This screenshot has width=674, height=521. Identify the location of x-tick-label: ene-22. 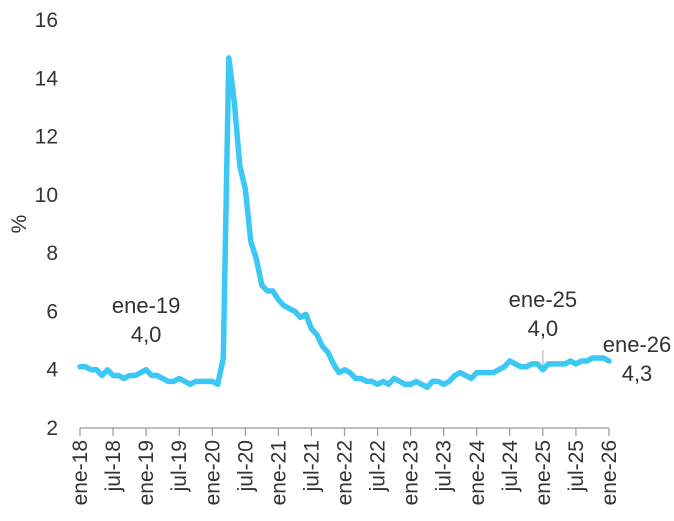
(345, 472).